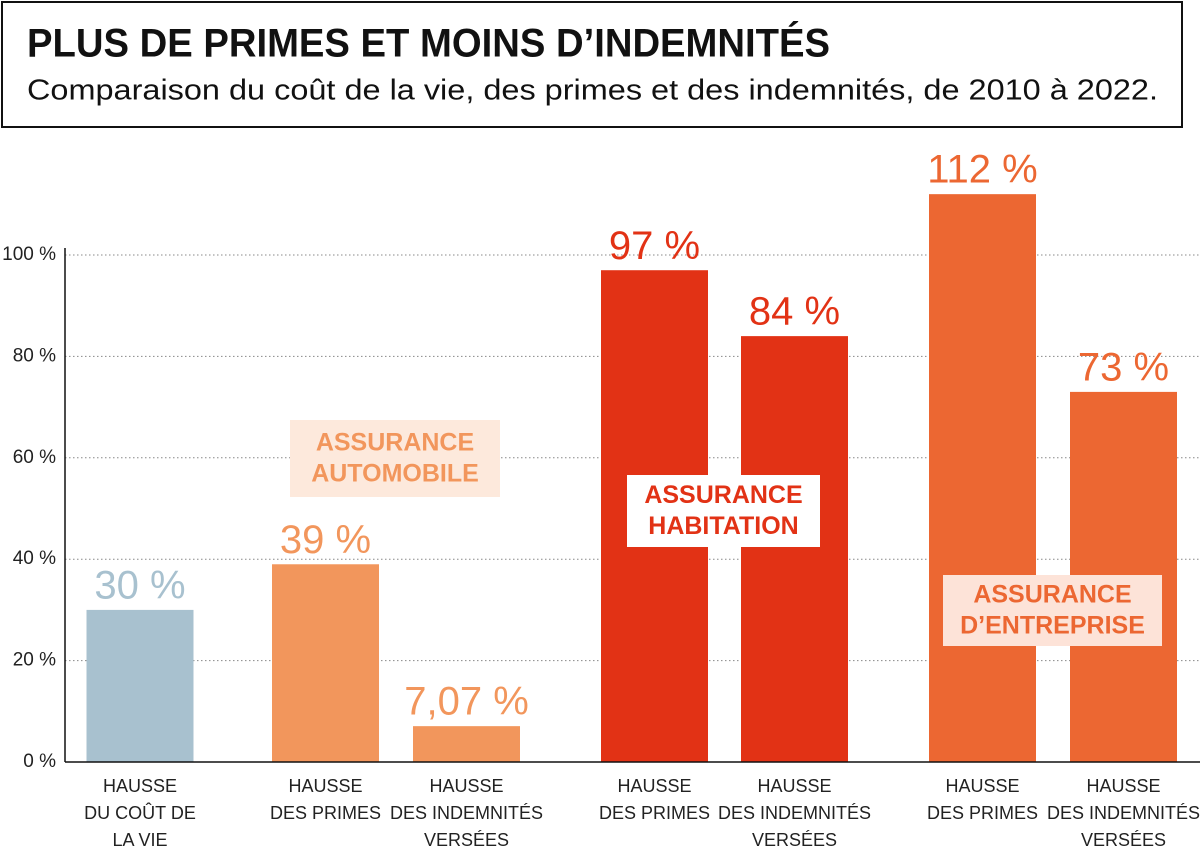 The height and width of the screenshot is (861, 1200). I want to click on value-label: 84 %, so click(794, 312).